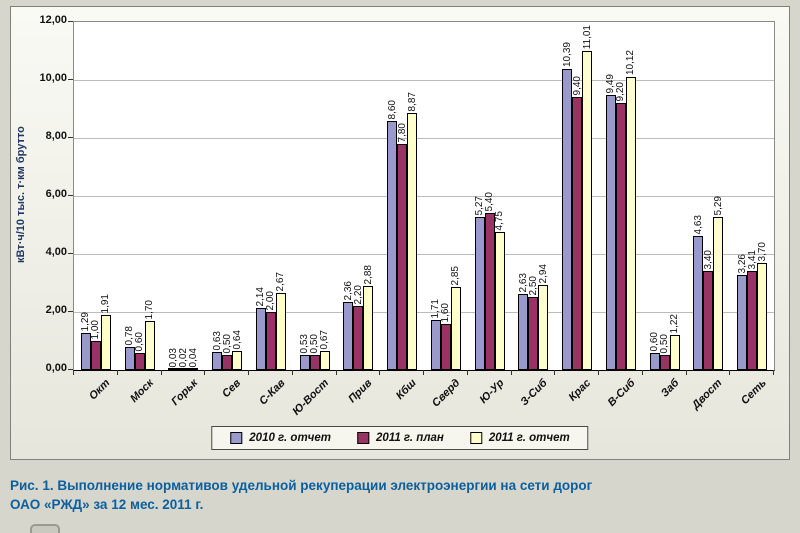 This screenshot has width=800, height=533. Describe the element at coordinates (150, 309) in the screenshot. I see `bar-value-label: 1,70` at that location.